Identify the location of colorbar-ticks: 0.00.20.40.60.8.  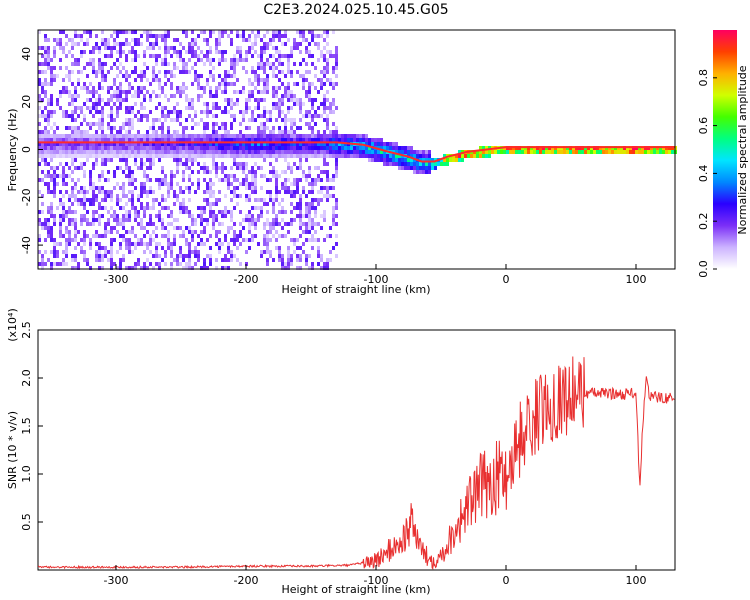
(707, 173).